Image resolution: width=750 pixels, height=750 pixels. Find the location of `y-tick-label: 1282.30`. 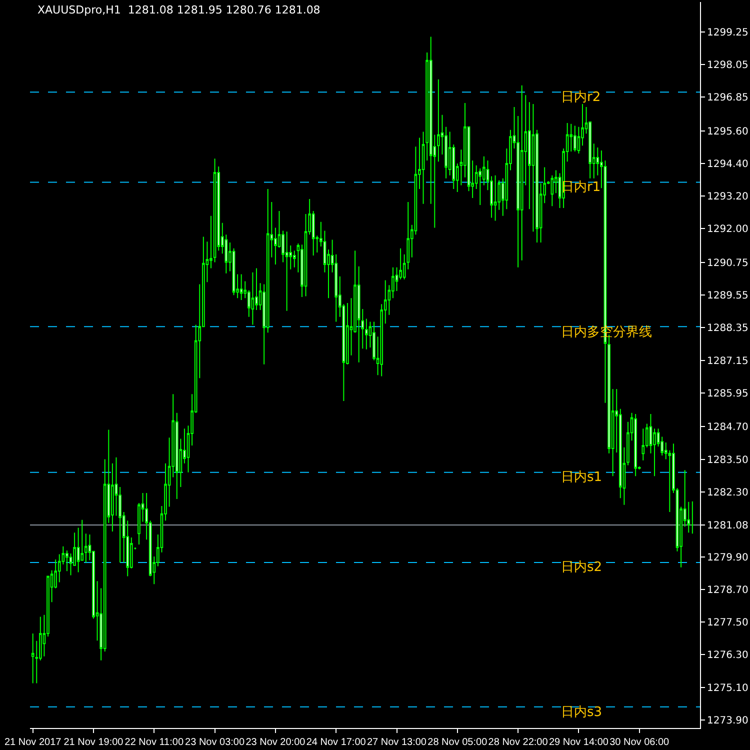

y-tick-label: 1282.30 is located at coordinates (727, 492).